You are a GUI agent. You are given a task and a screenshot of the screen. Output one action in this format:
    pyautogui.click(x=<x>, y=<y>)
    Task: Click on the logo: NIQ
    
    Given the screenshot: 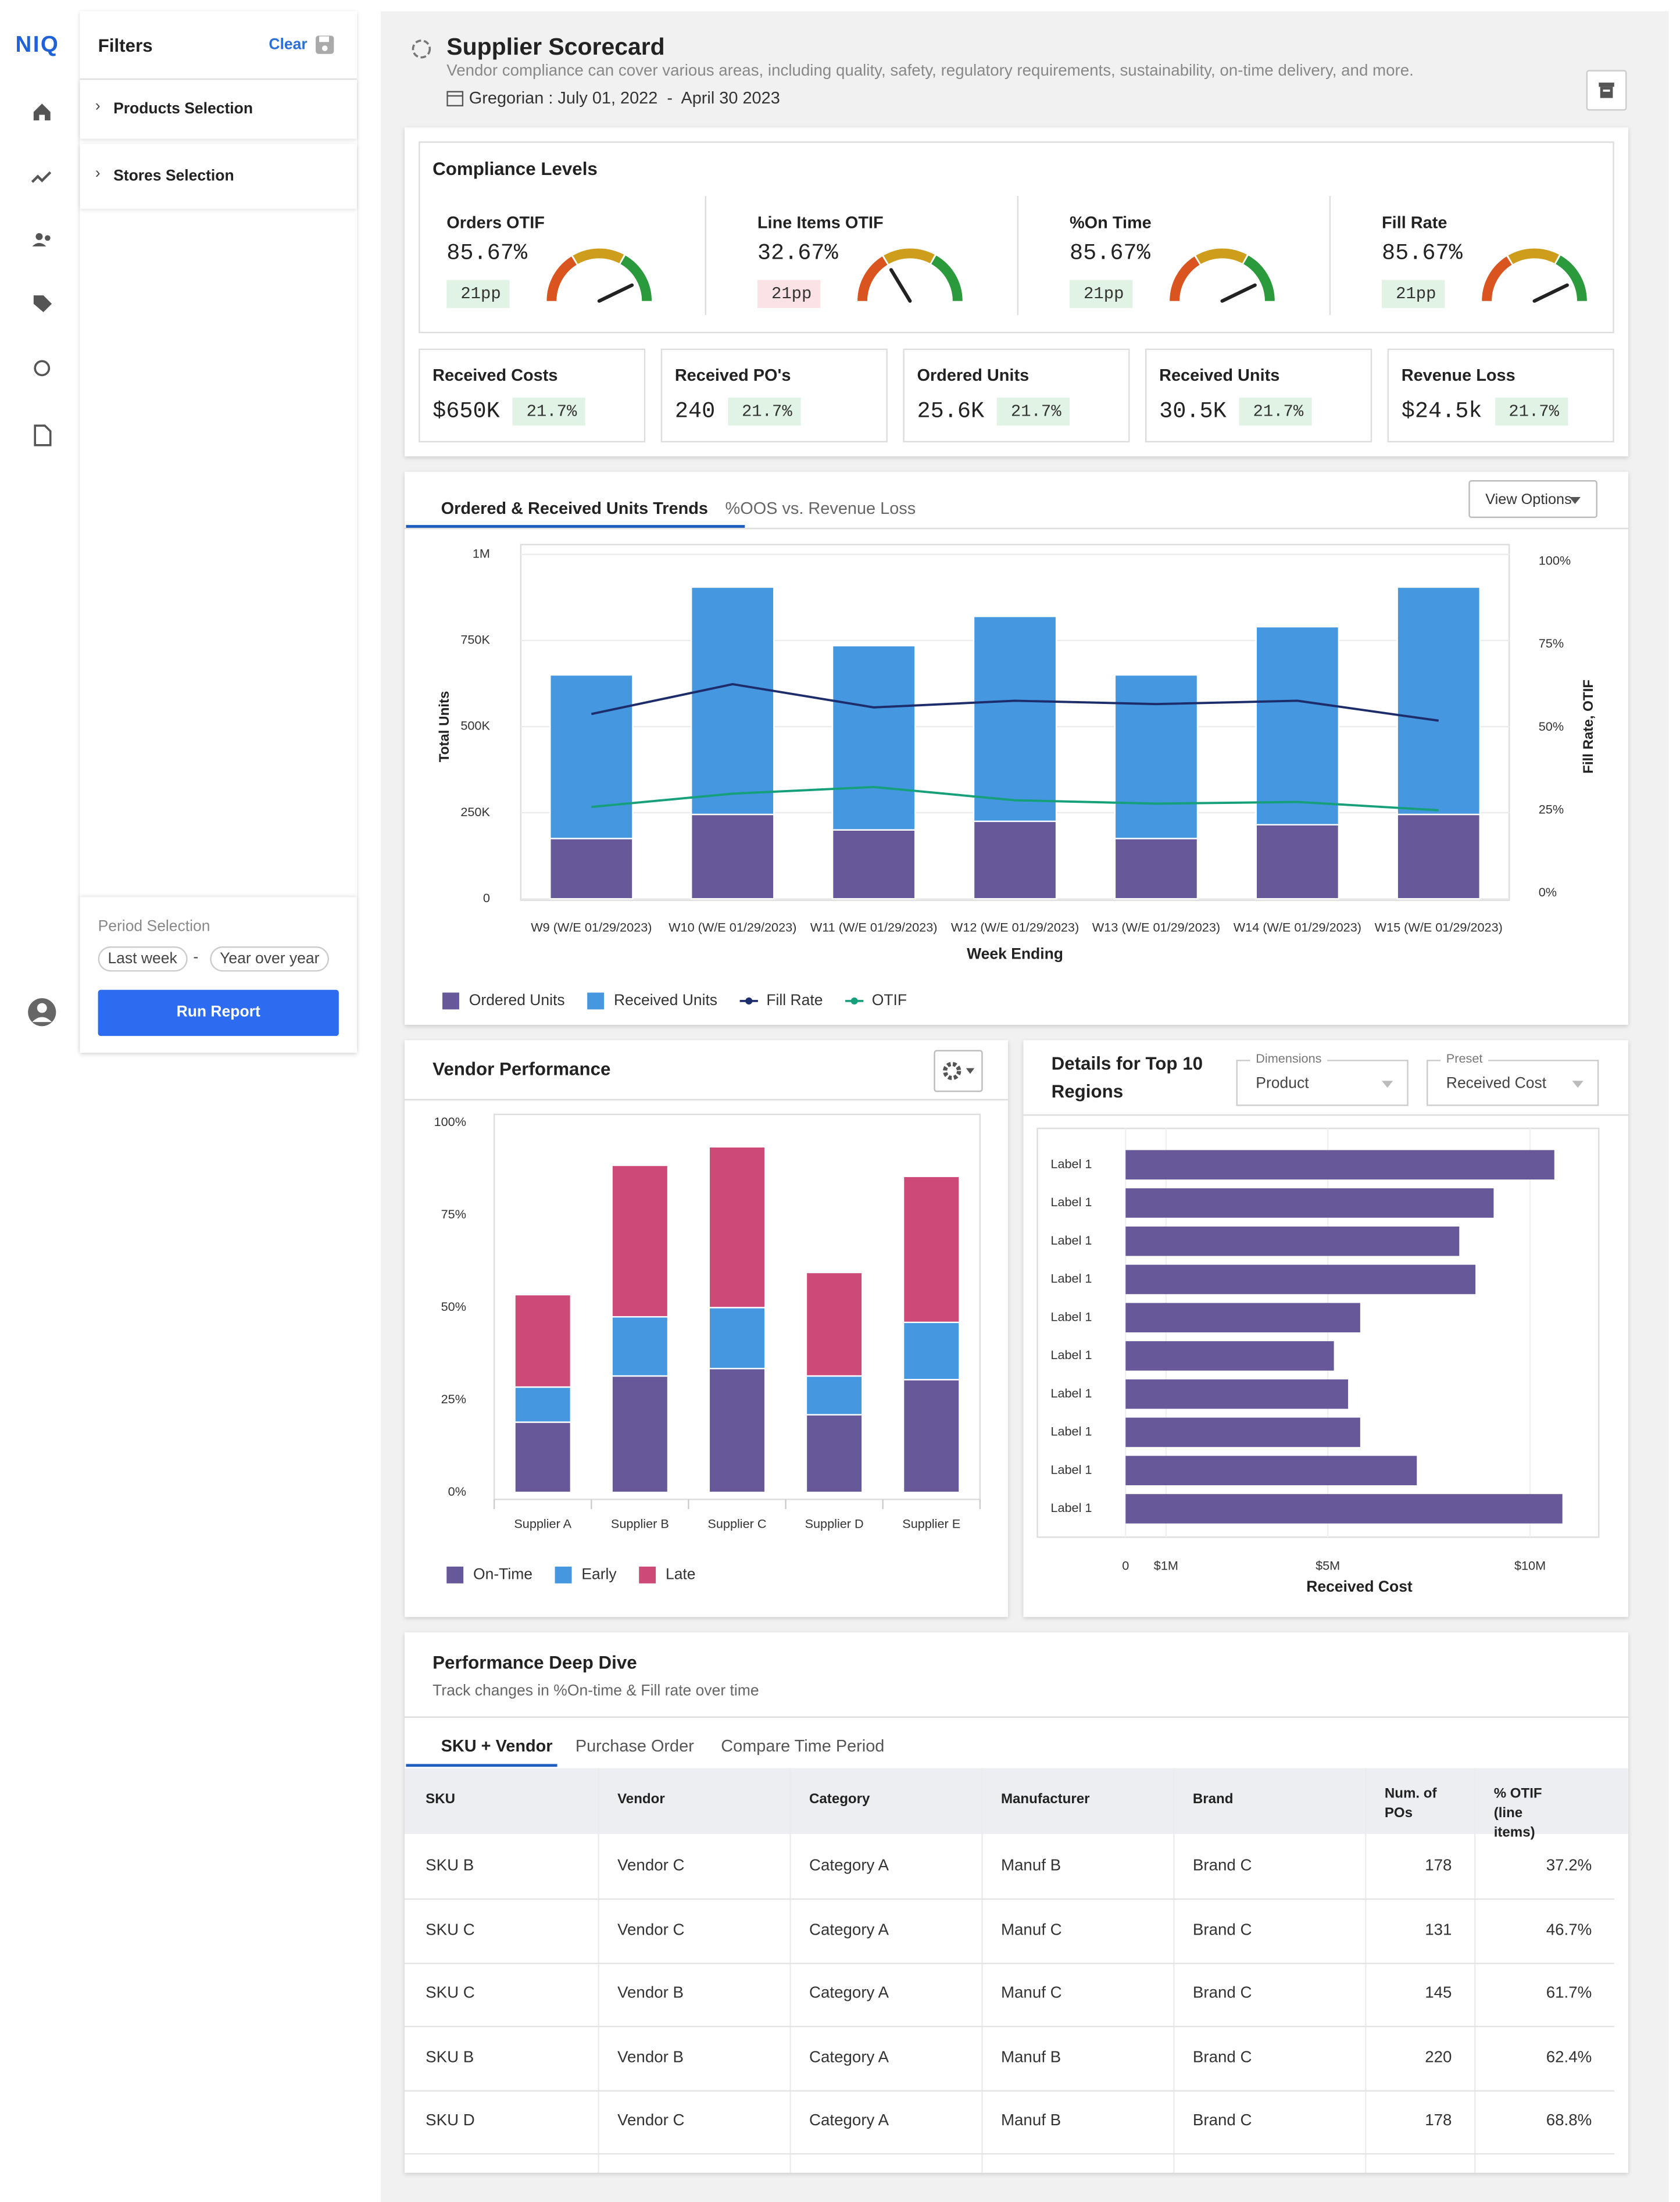 What is the action you would take?
    pyautogui.click(x=37, y=45)
    